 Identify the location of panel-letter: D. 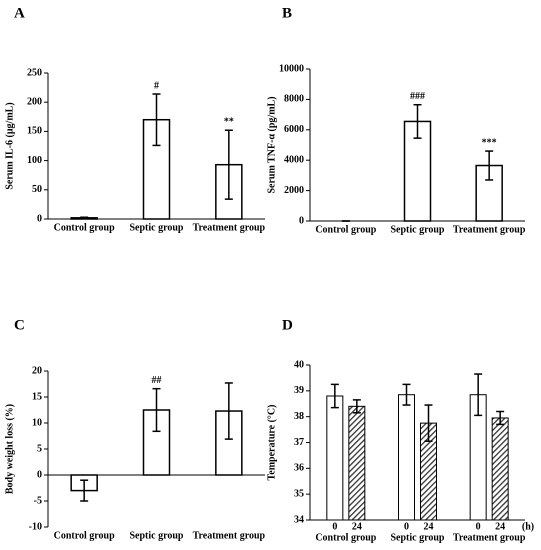
(287, 325).